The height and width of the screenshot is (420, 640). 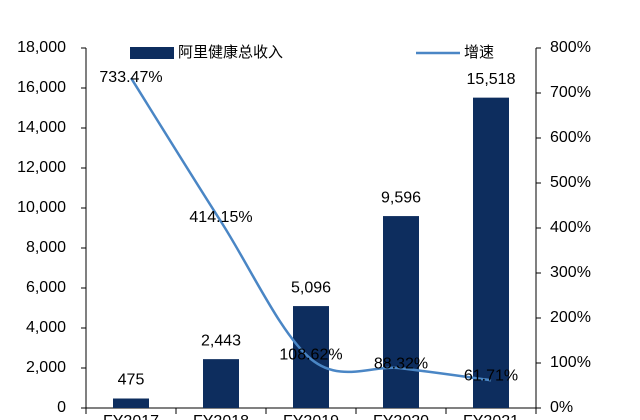 What do you see at coordinates (152, 53) in the screenshot?
I see `legend-swatch` at bounding box center [152, 53].